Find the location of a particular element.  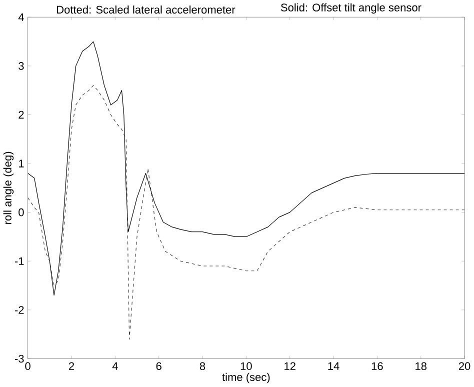

y-tick-label: 3 is located at coordinates (21, 66).